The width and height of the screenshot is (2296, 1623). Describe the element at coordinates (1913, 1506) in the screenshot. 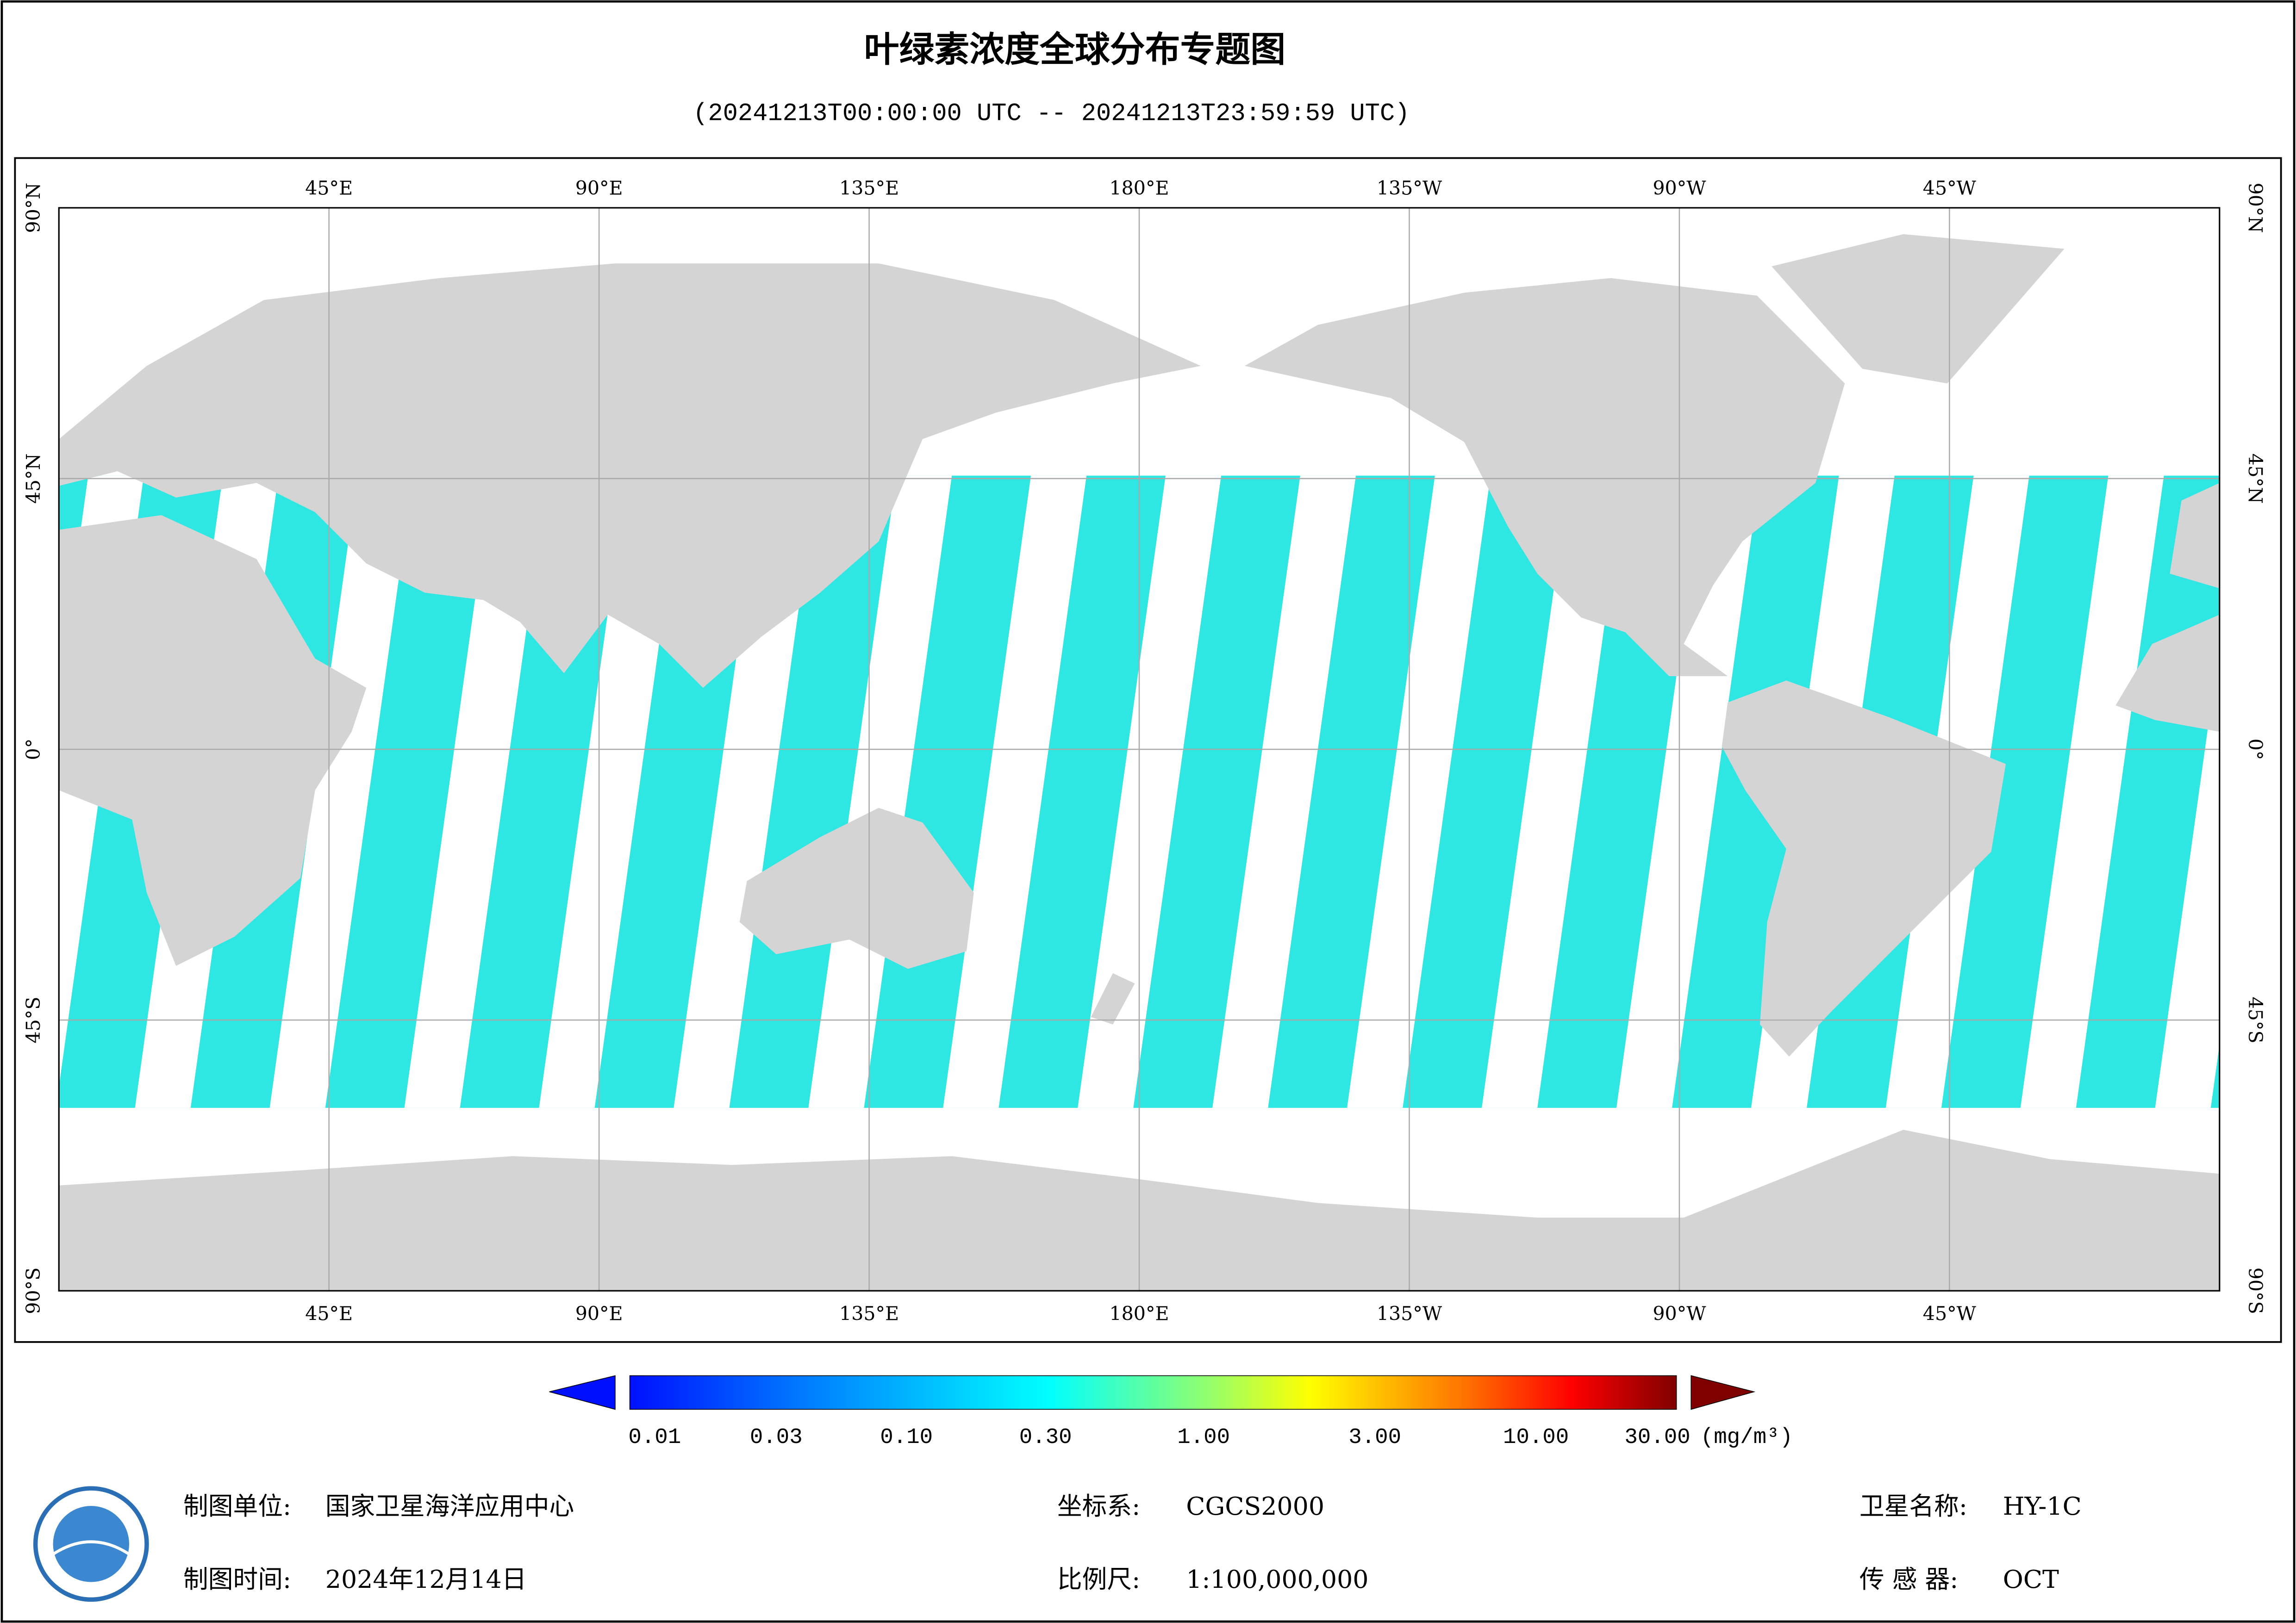

I see `footer-label: 卫星名称:` at that location.